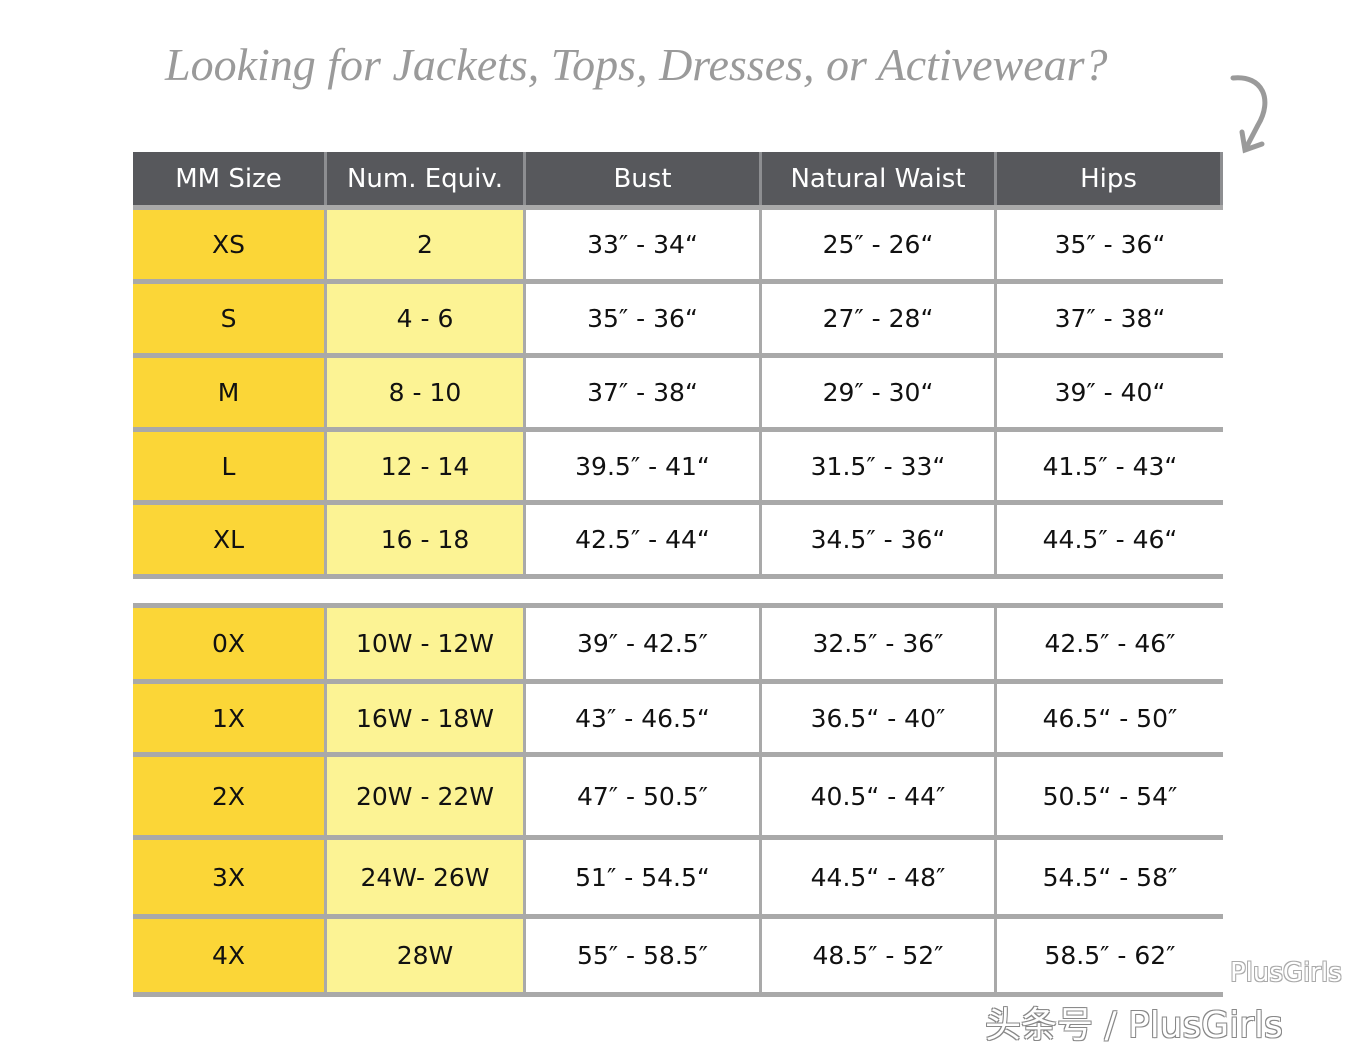  What do you see at coordinates (230, 178) in the screenshot?
I see `header-cell: MM Size` at bounding box center [230, 178].